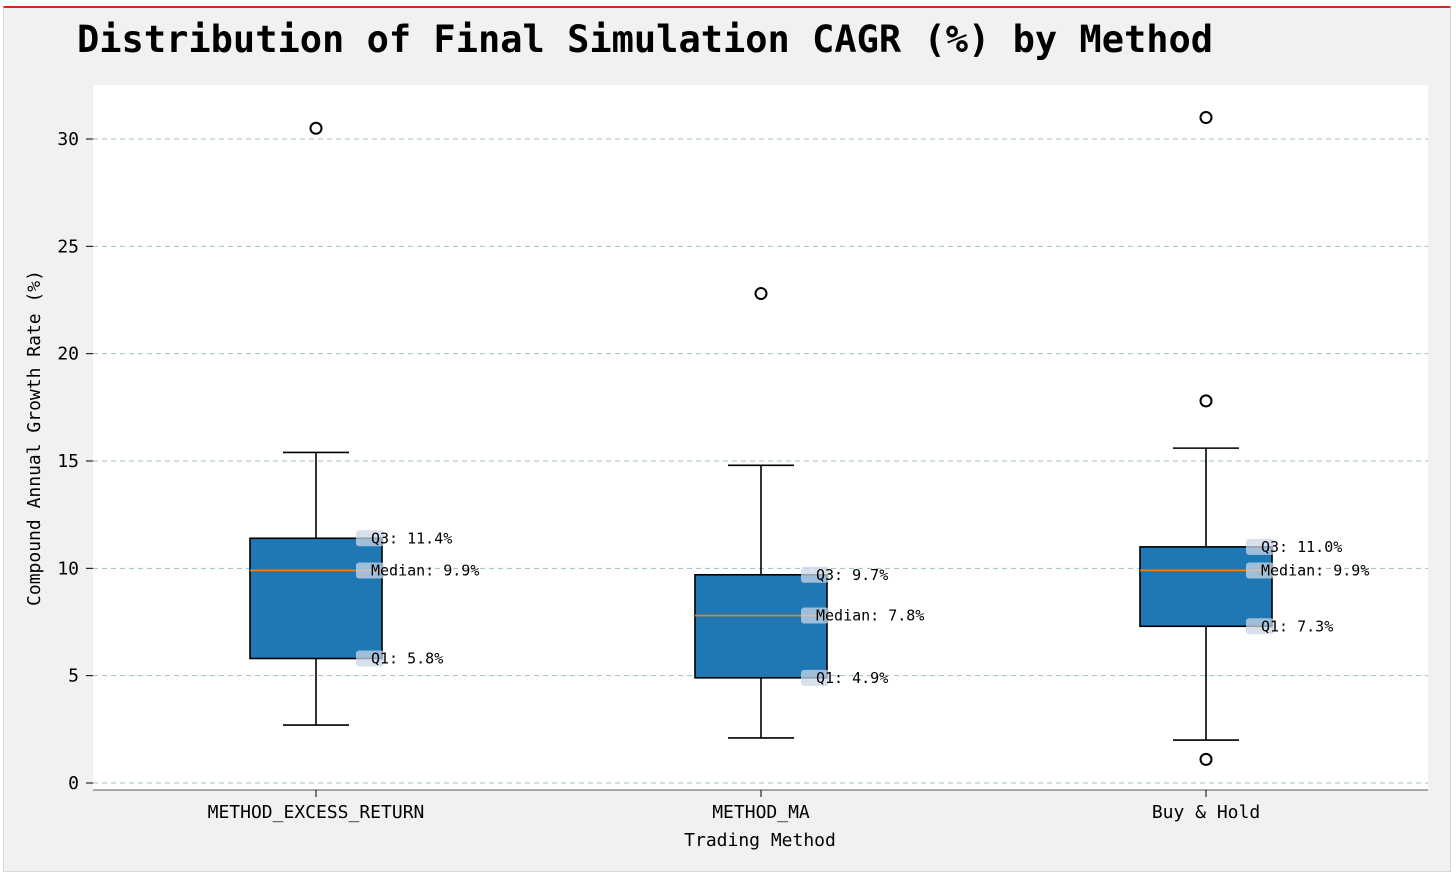  What do you see at coordinates (68, 354) in the screenshot?
I see `y-tick-label: 20` at bounding box center [68, 354].